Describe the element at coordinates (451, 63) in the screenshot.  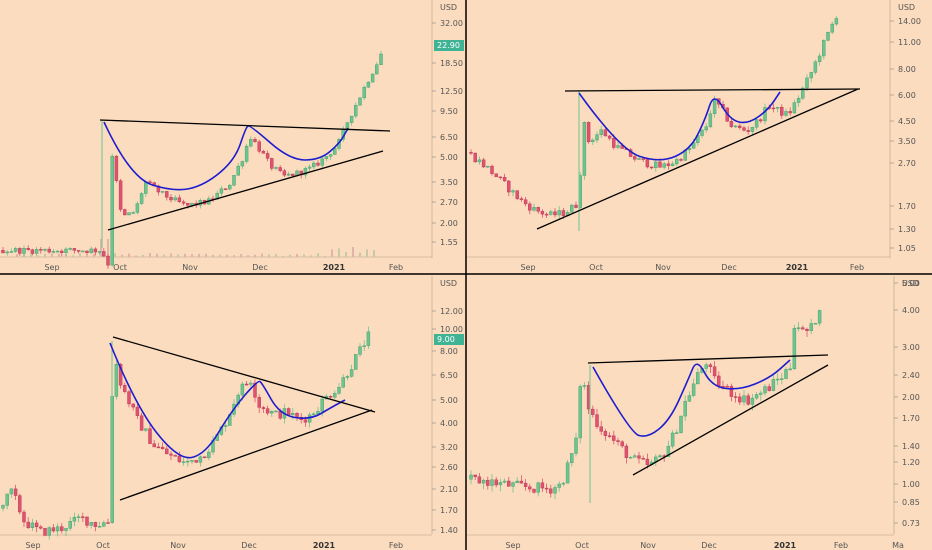
I see `price-tick-label: 18.50` at that location.